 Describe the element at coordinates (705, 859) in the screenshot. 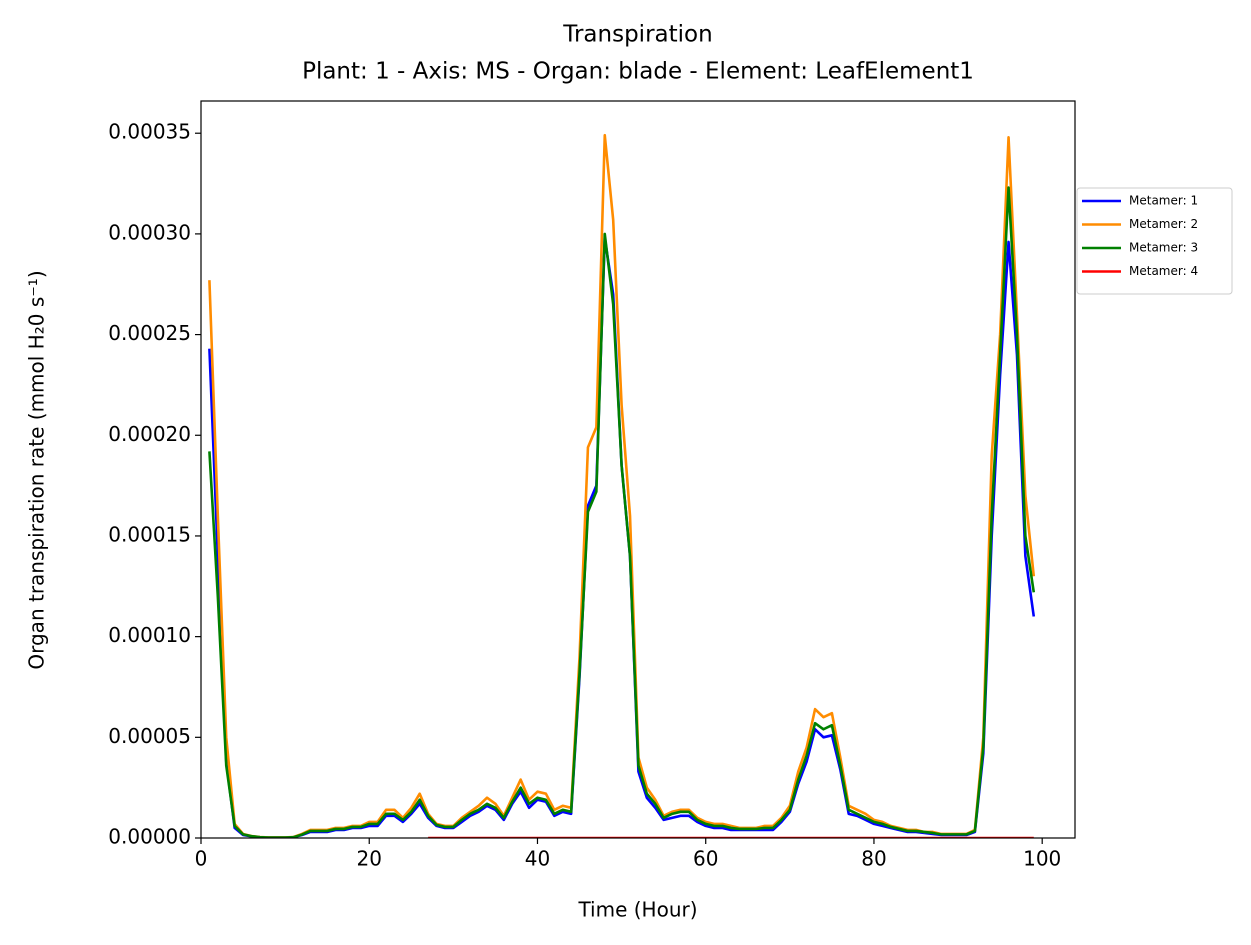

I see `x-tick-label: 60` at that location.